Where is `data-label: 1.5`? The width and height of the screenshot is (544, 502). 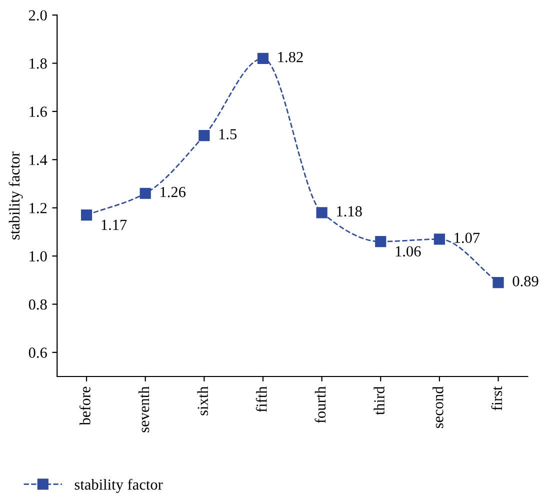
data-label: 1.5 is located at coordinates (228, 134).